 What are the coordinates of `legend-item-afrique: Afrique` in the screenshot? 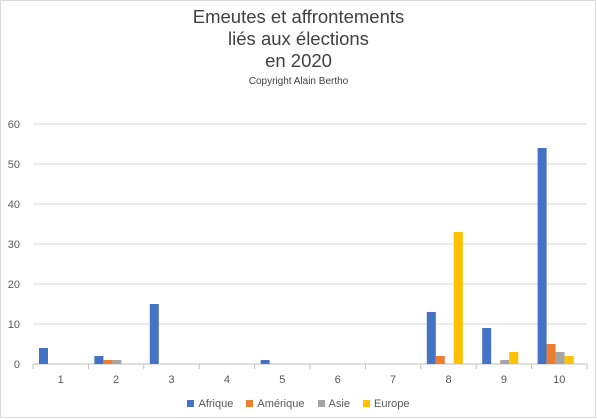 It's located at (210, 404).